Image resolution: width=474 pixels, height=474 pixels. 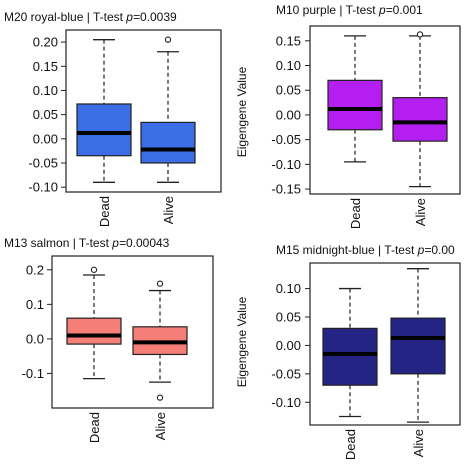 I want to click on y-tick-label: 0.1, so click(x=35, y=304).